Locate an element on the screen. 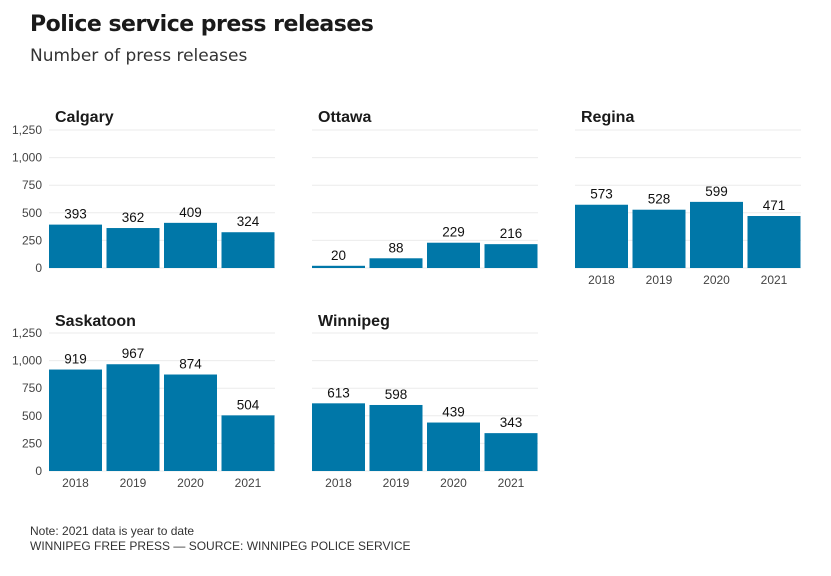 This screenshot has height=576, width=831. data-label: 528 is located at coordinates (659, 199).